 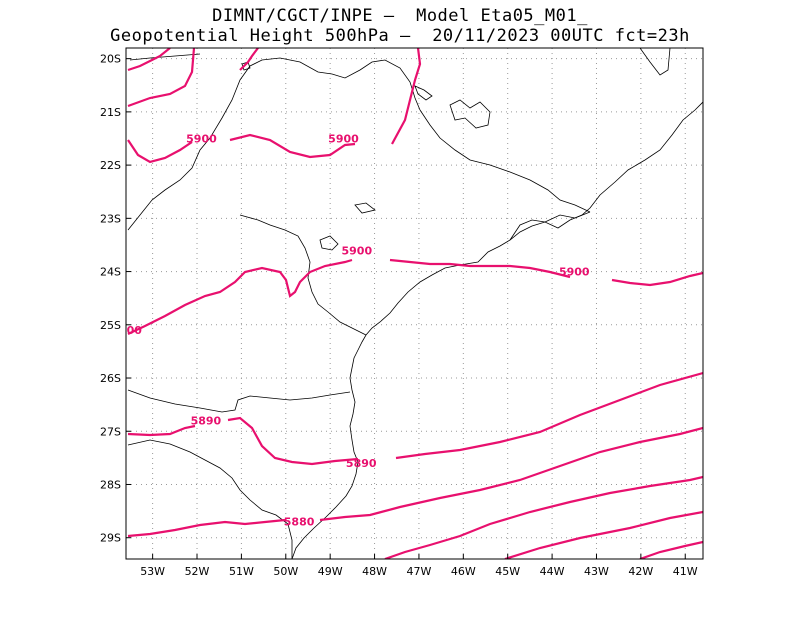 What do you see at coordinates (400, 16) in the screenshot?
I see `map-title-line-1: DIMNT/CGCT/INPE – Model Eta05_M01_` at bounding box center [400, 16].